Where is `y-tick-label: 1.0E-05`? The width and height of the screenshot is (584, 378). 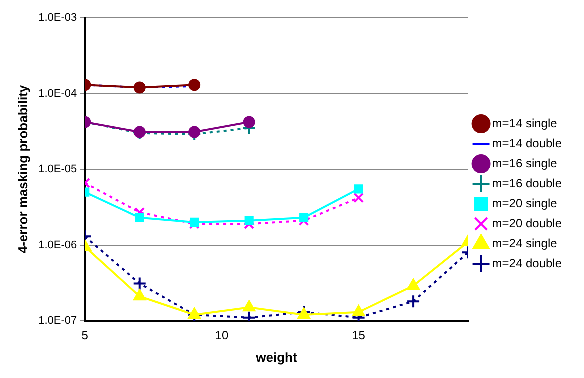
y-tick-label: 1.0E-05 is located at coordinates (58, 170).